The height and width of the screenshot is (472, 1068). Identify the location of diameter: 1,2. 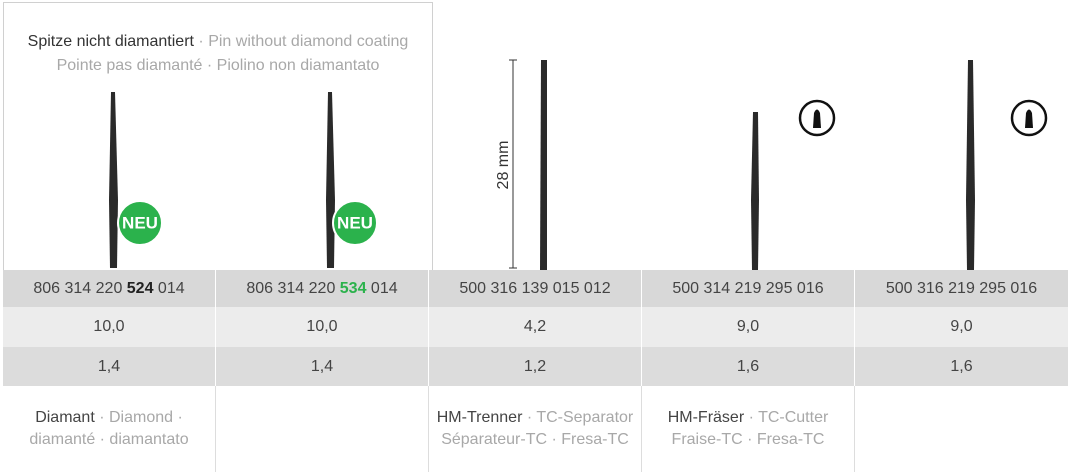
(535, 366).